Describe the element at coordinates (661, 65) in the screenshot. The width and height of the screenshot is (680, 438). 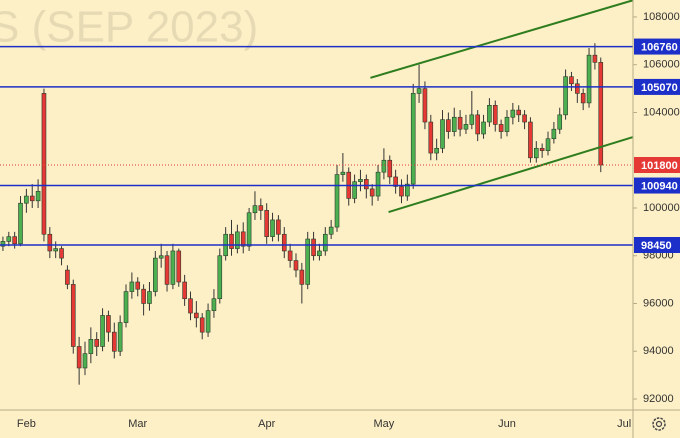
I see `y-tick-label: 106000` at that location.